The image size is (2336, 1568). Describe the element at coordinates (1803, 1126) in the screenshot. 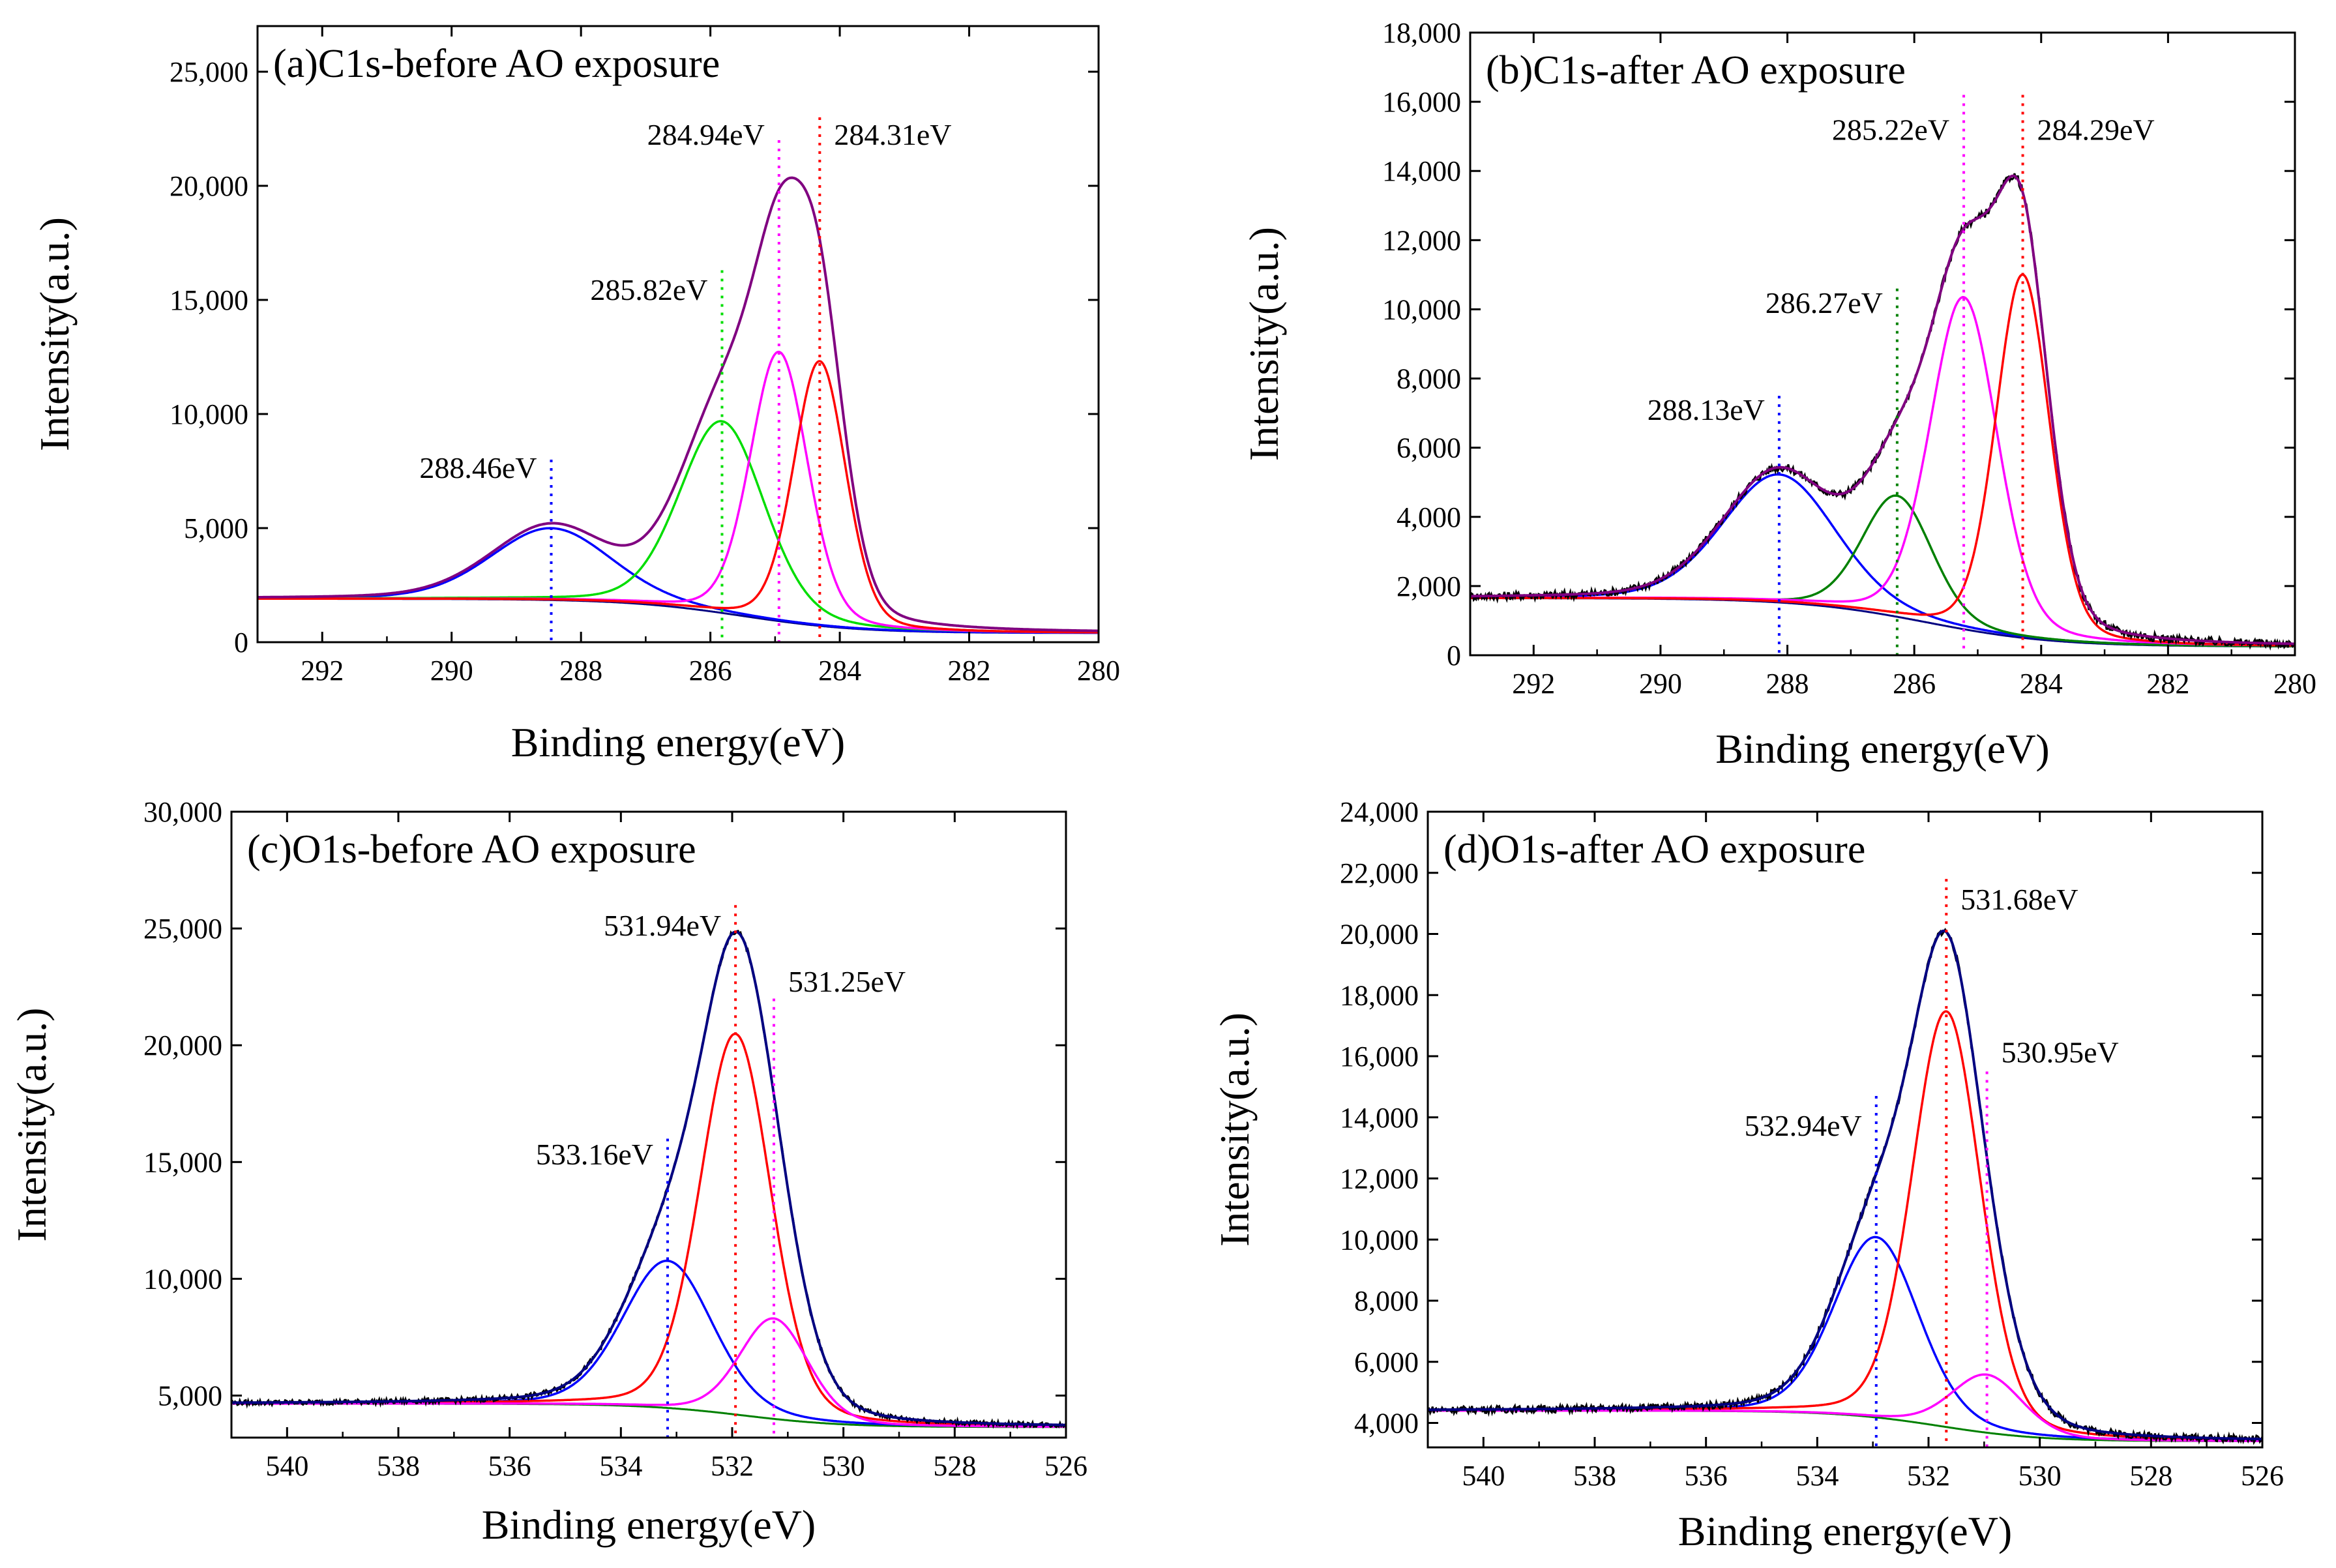

I see `peak-label: 532.94eV` at that location.